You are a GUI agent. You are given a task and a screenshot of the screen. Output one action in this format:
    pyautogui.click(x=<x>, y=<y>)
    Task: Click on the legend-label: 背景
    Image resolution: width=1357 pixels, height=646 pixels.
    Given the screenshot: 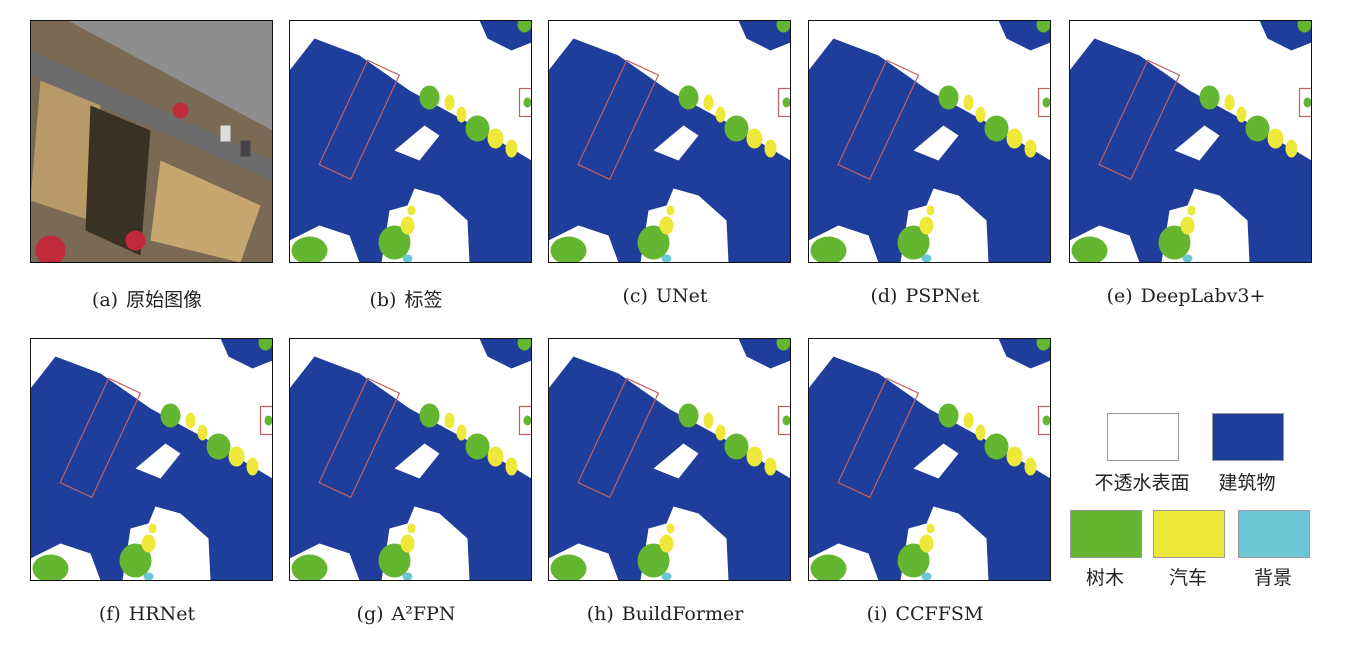 What is the action you would take?
    pyautogui.click(x=1272, y=578)
    